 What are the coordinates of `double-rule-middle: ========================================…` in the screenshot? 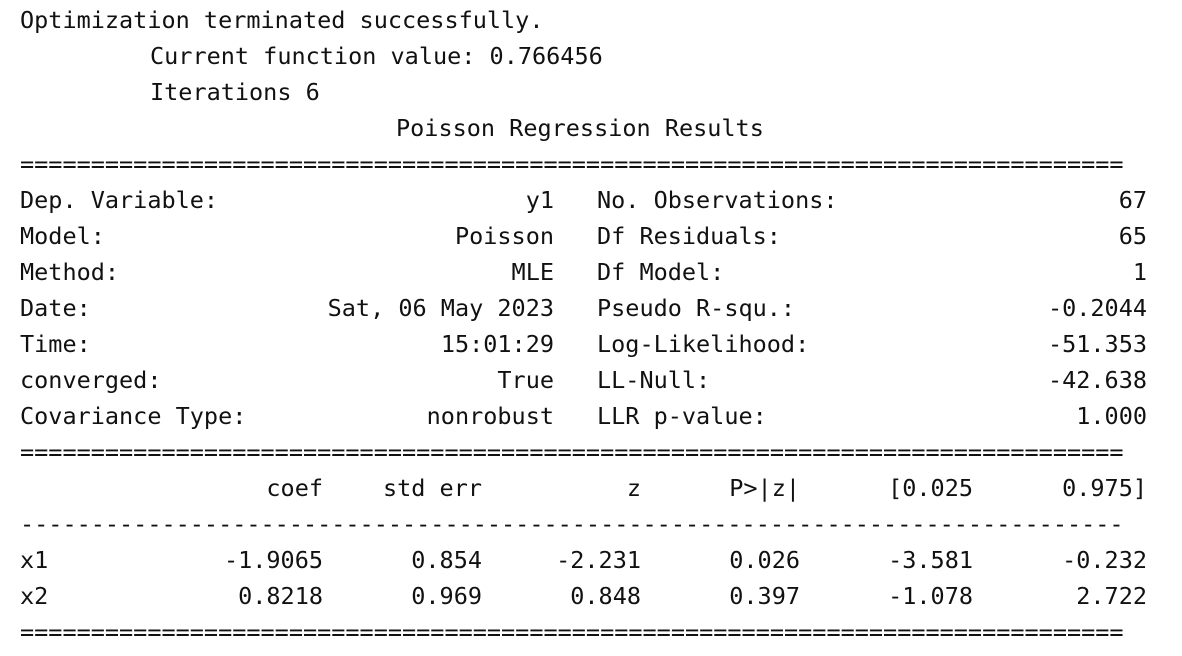 It's located at (572, 452).